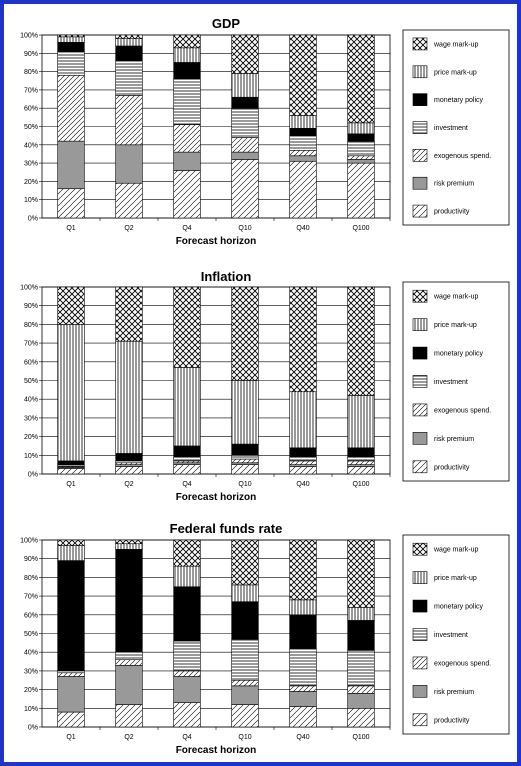  Describe the element at coordinates (420, 634) in the screenshot. I see `legend-swatch-investment` at that location.